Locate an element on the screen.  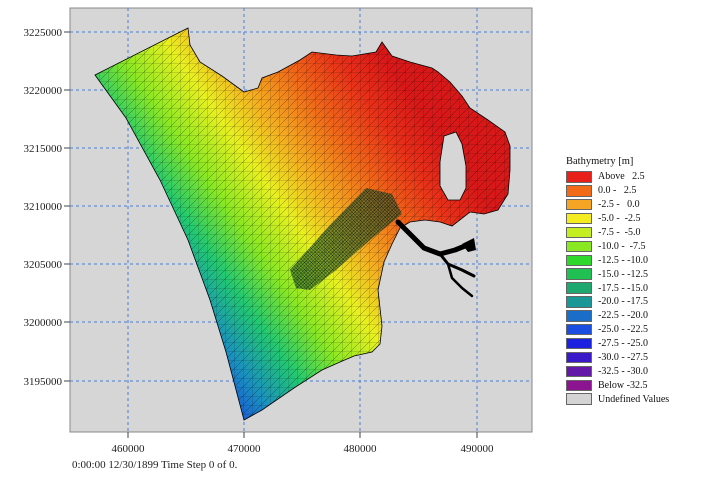
y-tick-label: 3220000 is located at coordinates (43, 91).